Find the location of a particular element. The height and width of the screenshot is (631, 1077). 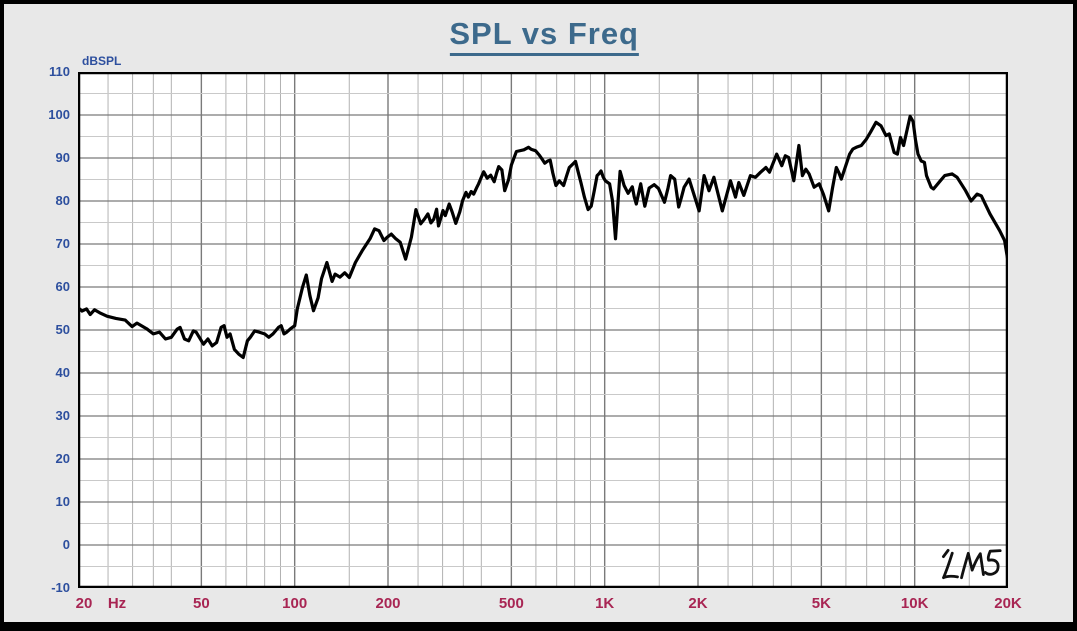

y-tick-label: 0 is located at coordinates (66, 544).